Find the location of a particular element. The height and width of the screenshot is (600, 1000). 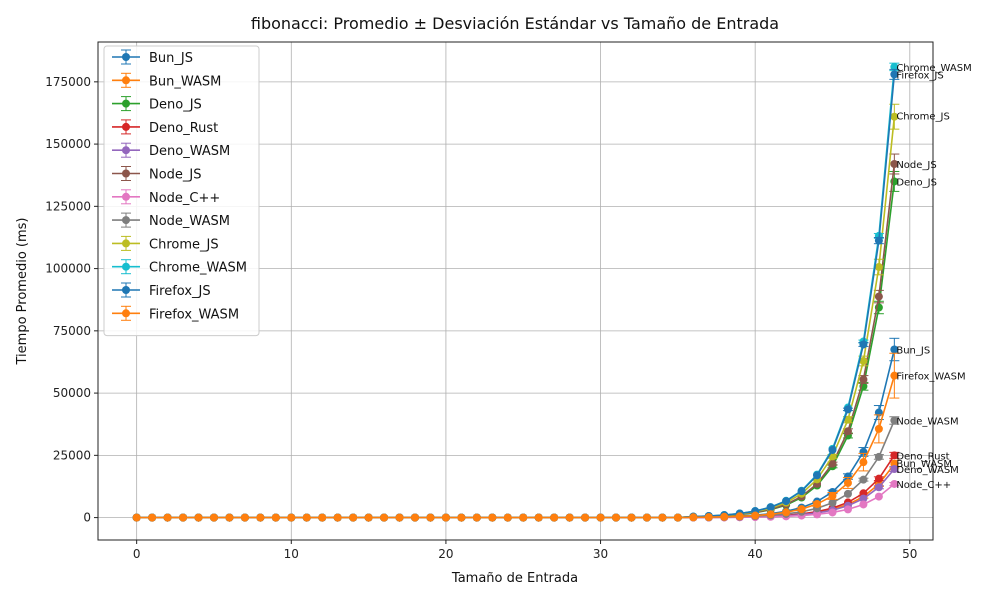

legend-entry-Chrome_WASM: Chrome_WASM is located at coordinates (179, 267).